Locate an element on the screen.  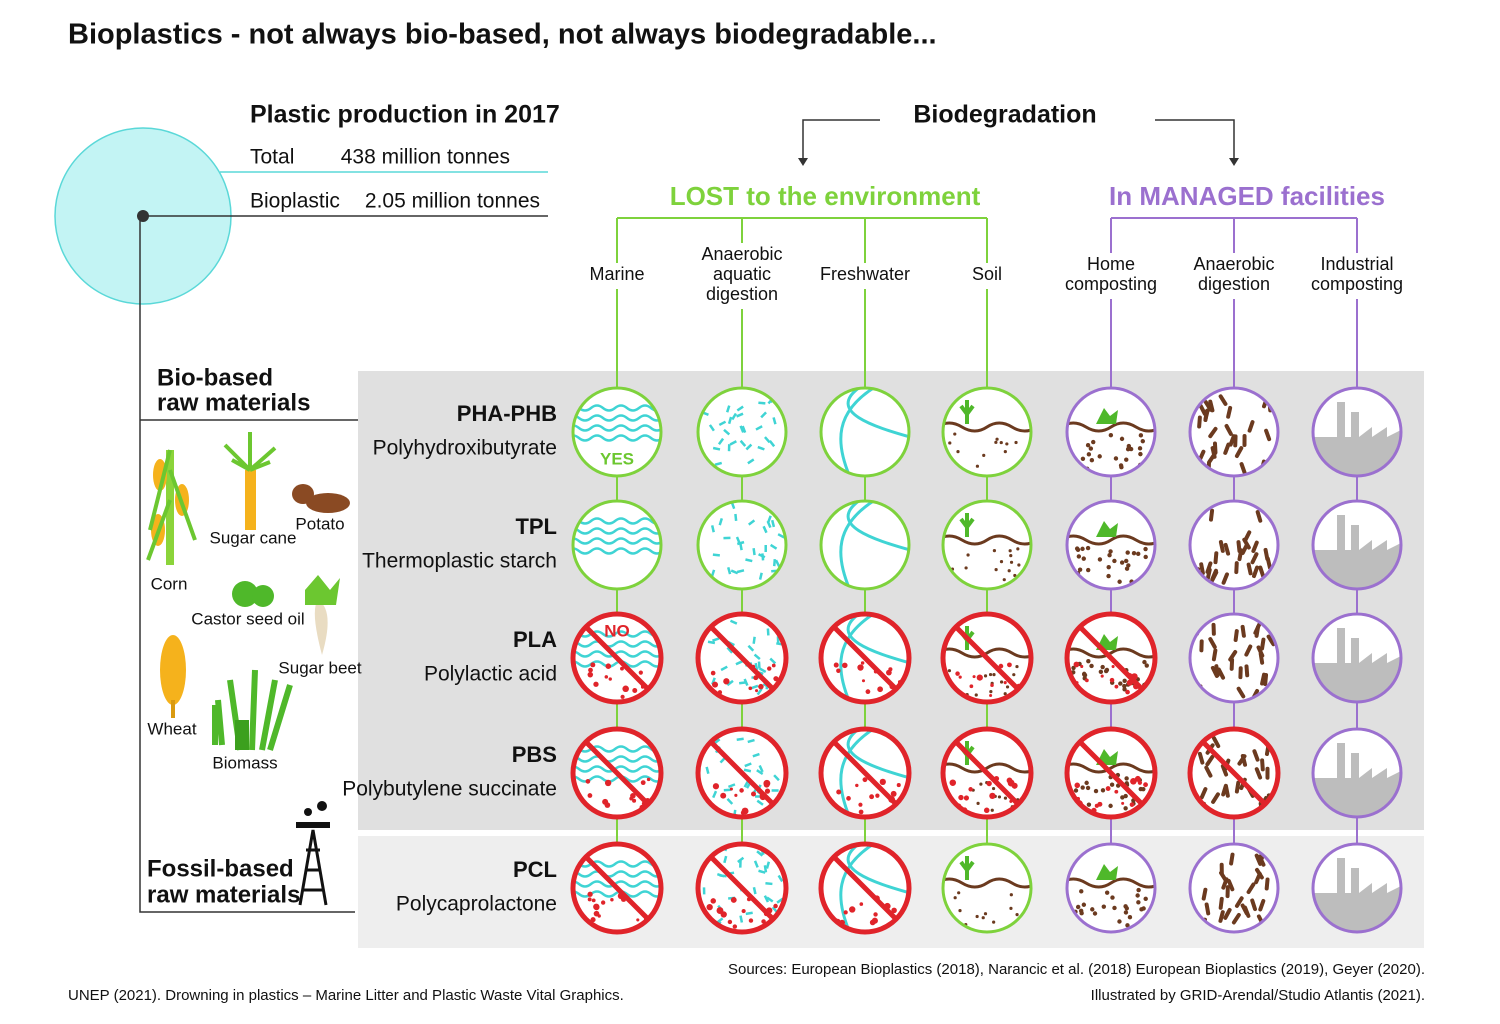
no-label: NO is located at coordinates (617, 630).